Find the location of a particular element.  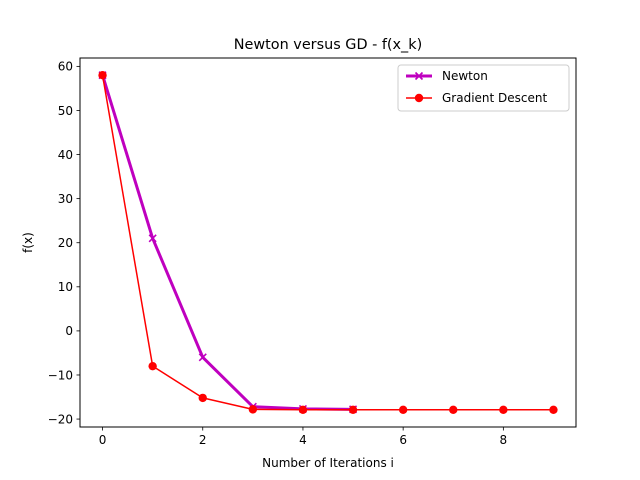

x-axis-label: Number of Iterations i is located at coordinates (328, 463).